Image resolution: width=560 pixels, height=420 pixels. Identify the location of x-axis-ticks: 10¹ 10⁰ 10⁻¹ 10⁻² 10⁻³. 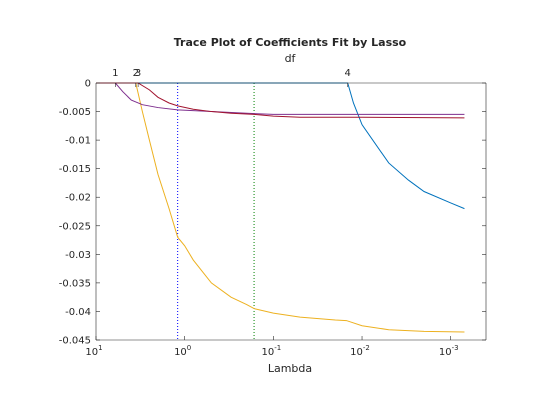
(272, 347).